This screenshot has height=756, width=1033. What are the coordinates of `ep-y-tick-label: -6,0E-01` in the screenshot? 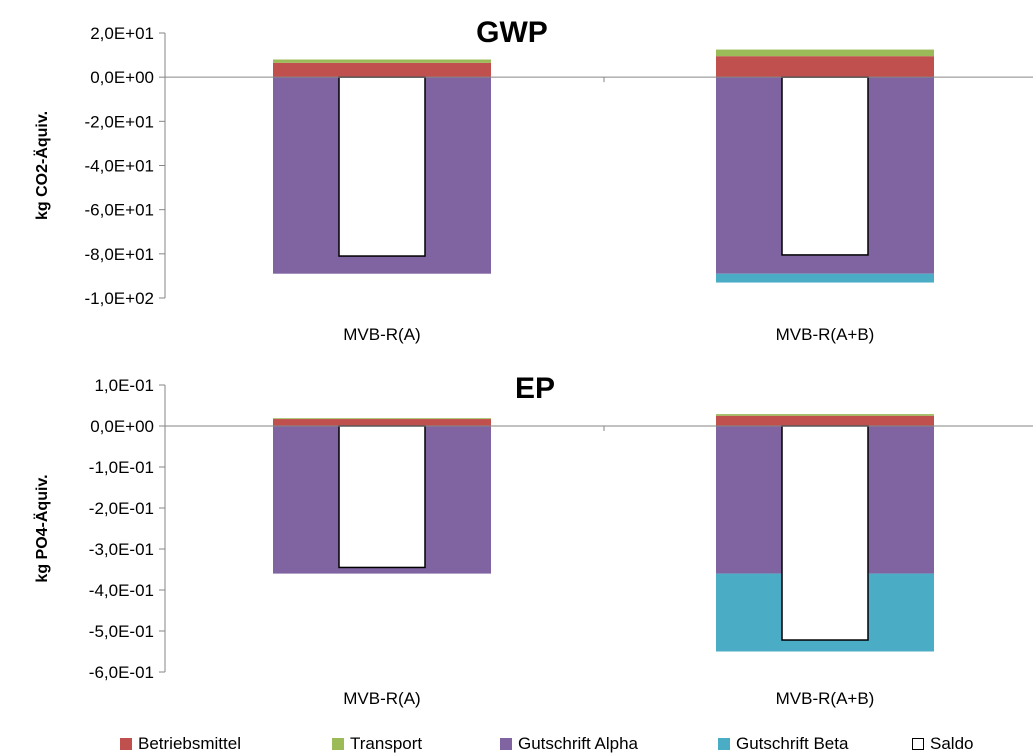 It's located at (121, 672).